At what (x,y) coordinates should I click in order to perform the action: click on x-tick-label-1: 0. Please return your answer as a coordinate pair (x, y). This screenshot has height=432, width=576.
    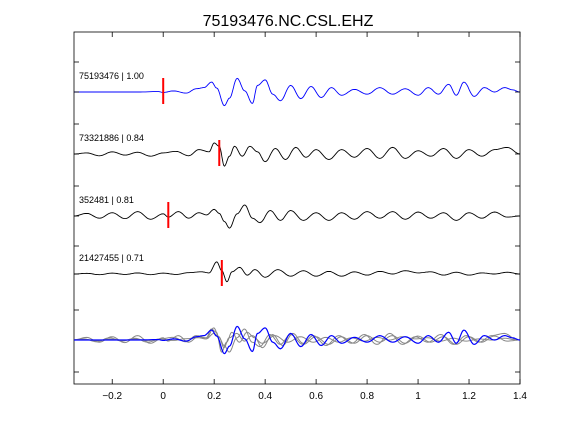
    Looking at the image, I should click on (163, 396).